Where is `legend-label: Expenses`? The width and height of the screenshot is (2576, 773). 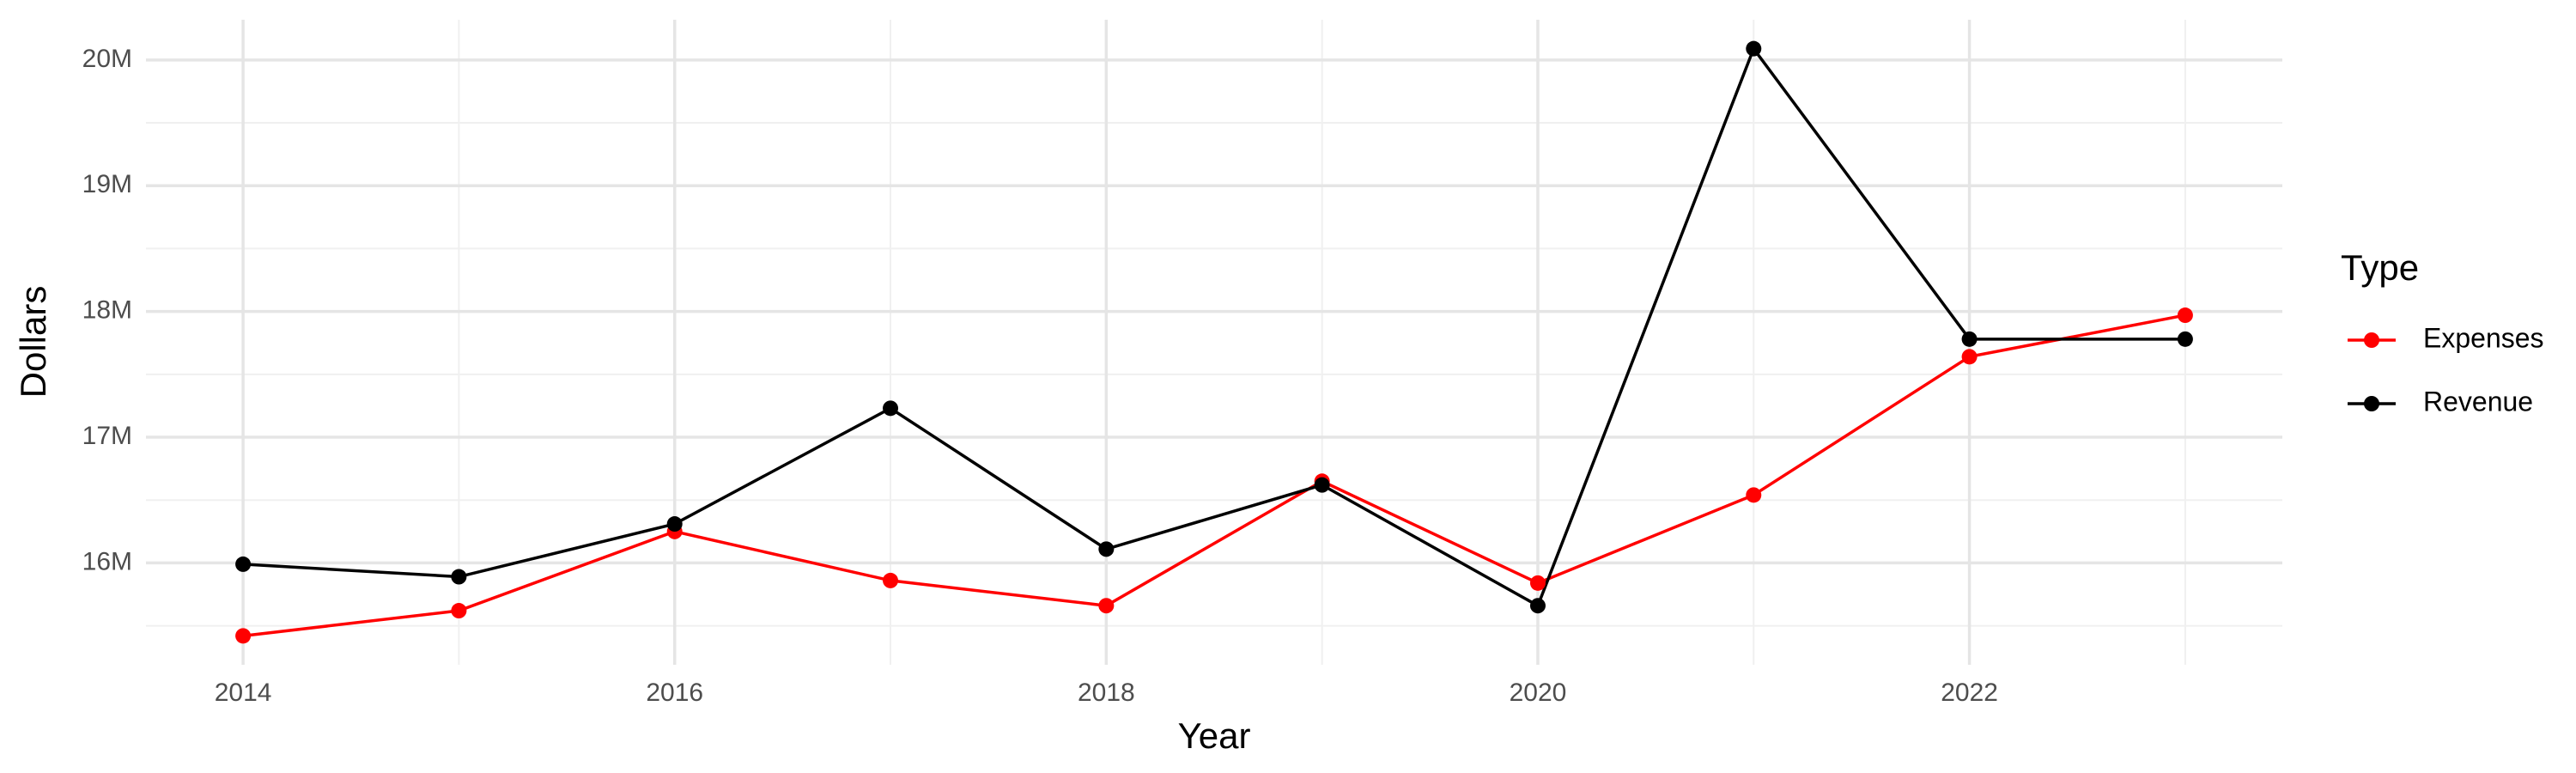 legend-label: Expenses is located at coordinates (2484, 337).